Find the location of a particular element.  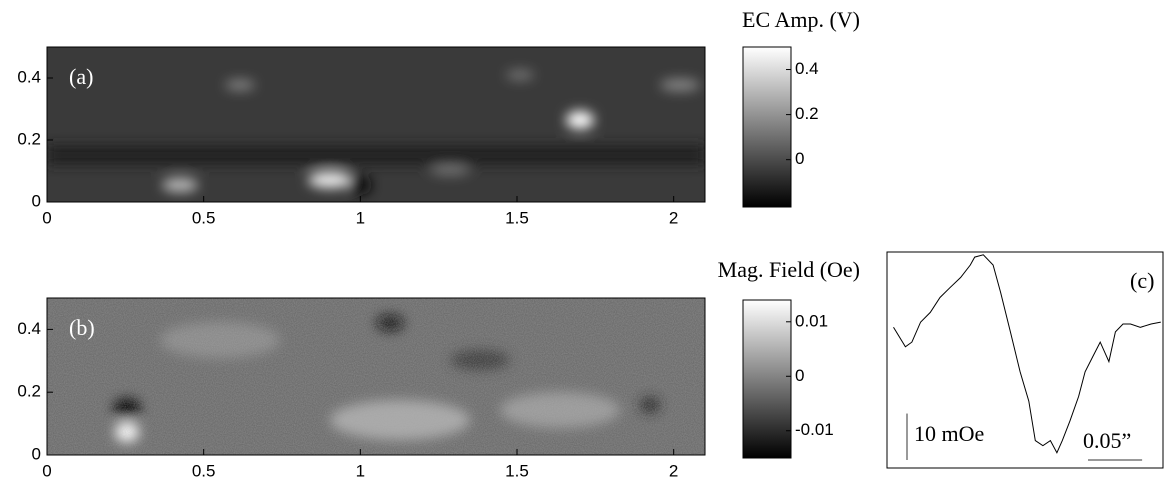

panel-label: (c) is located at coordinates (1142, 280).